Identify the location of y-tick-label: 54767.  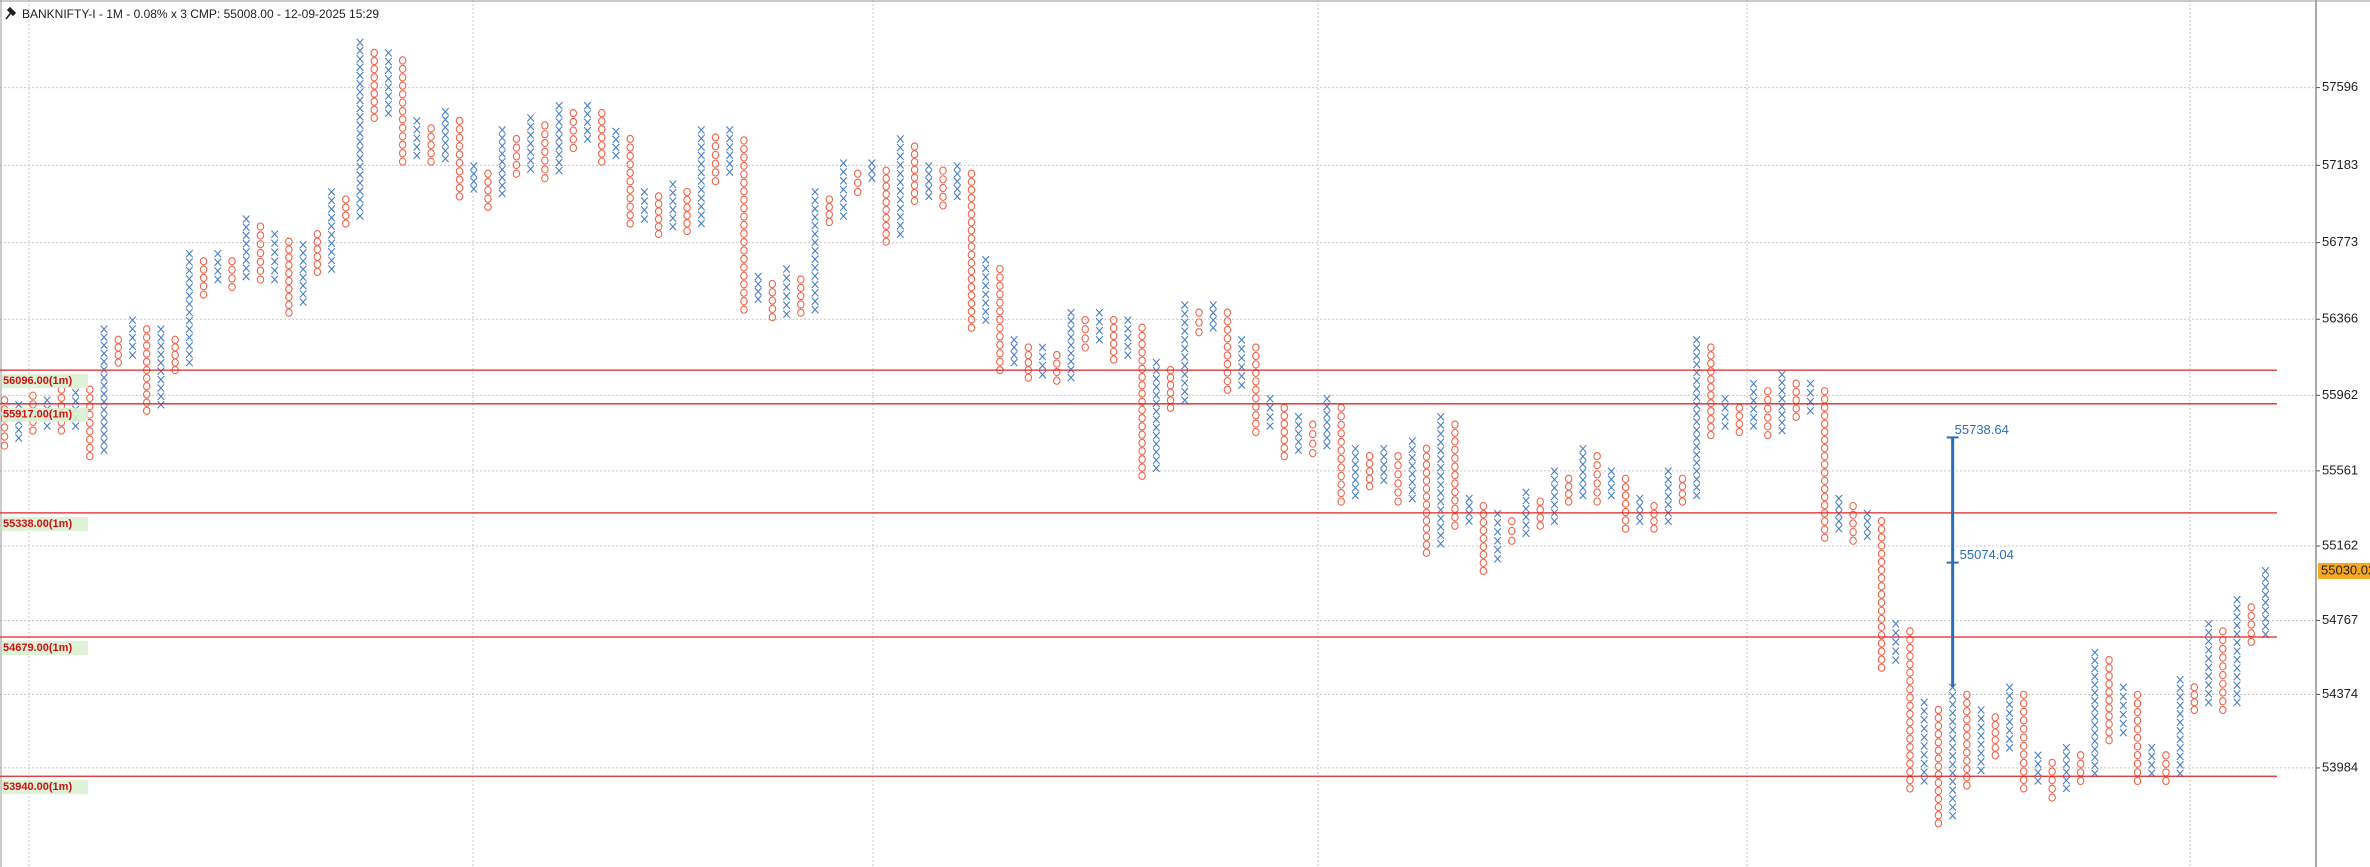
(2340, 619).